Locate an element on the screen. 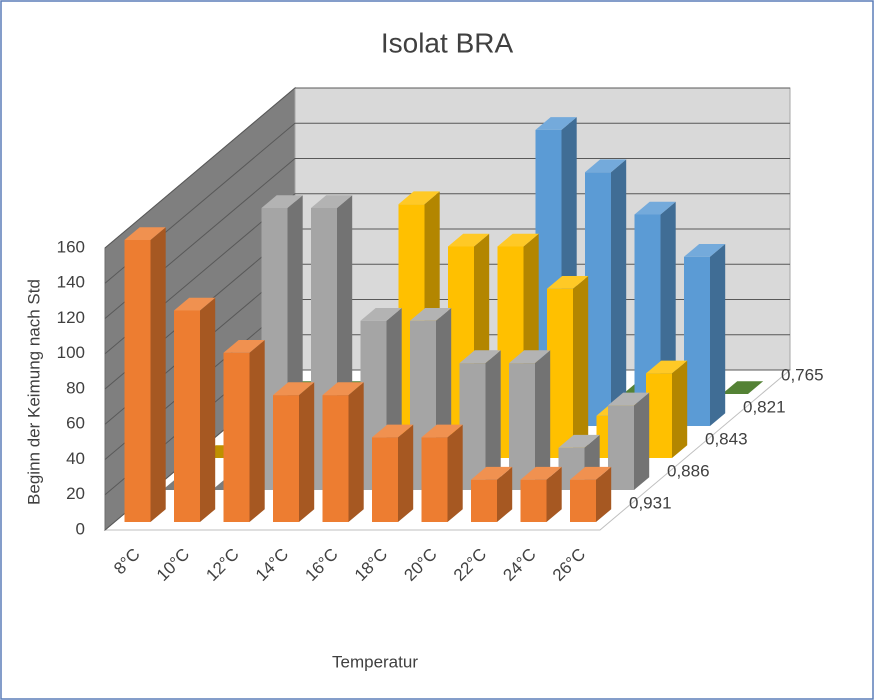  y-tick-label: 20 is located at coordinates (75, 493).